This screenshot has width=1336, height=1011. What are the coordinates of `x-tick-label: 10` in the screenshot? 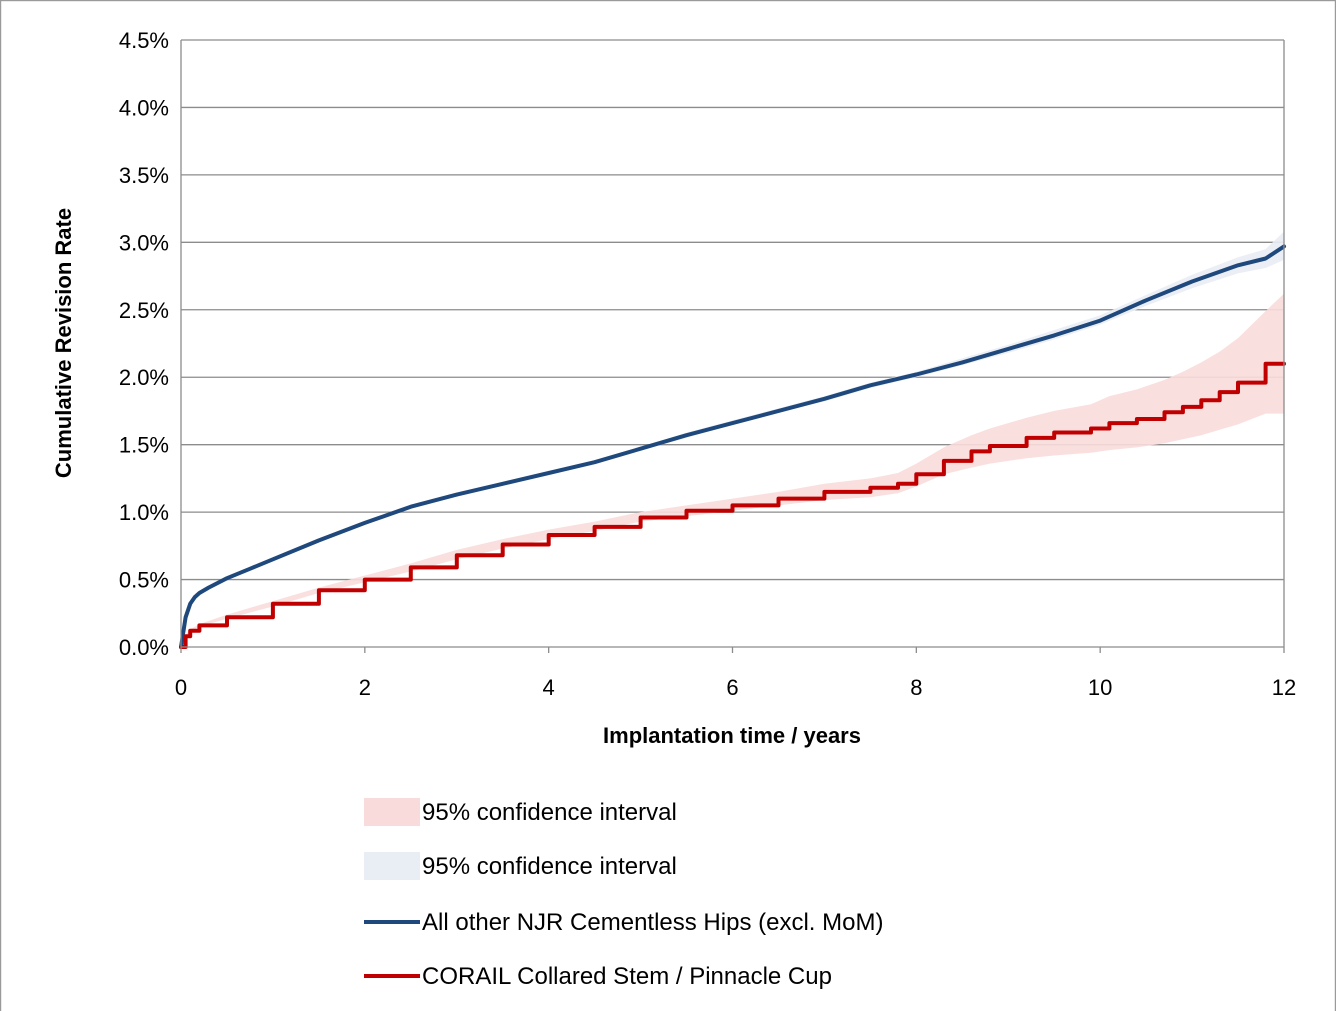 It's located at (1100, 687).